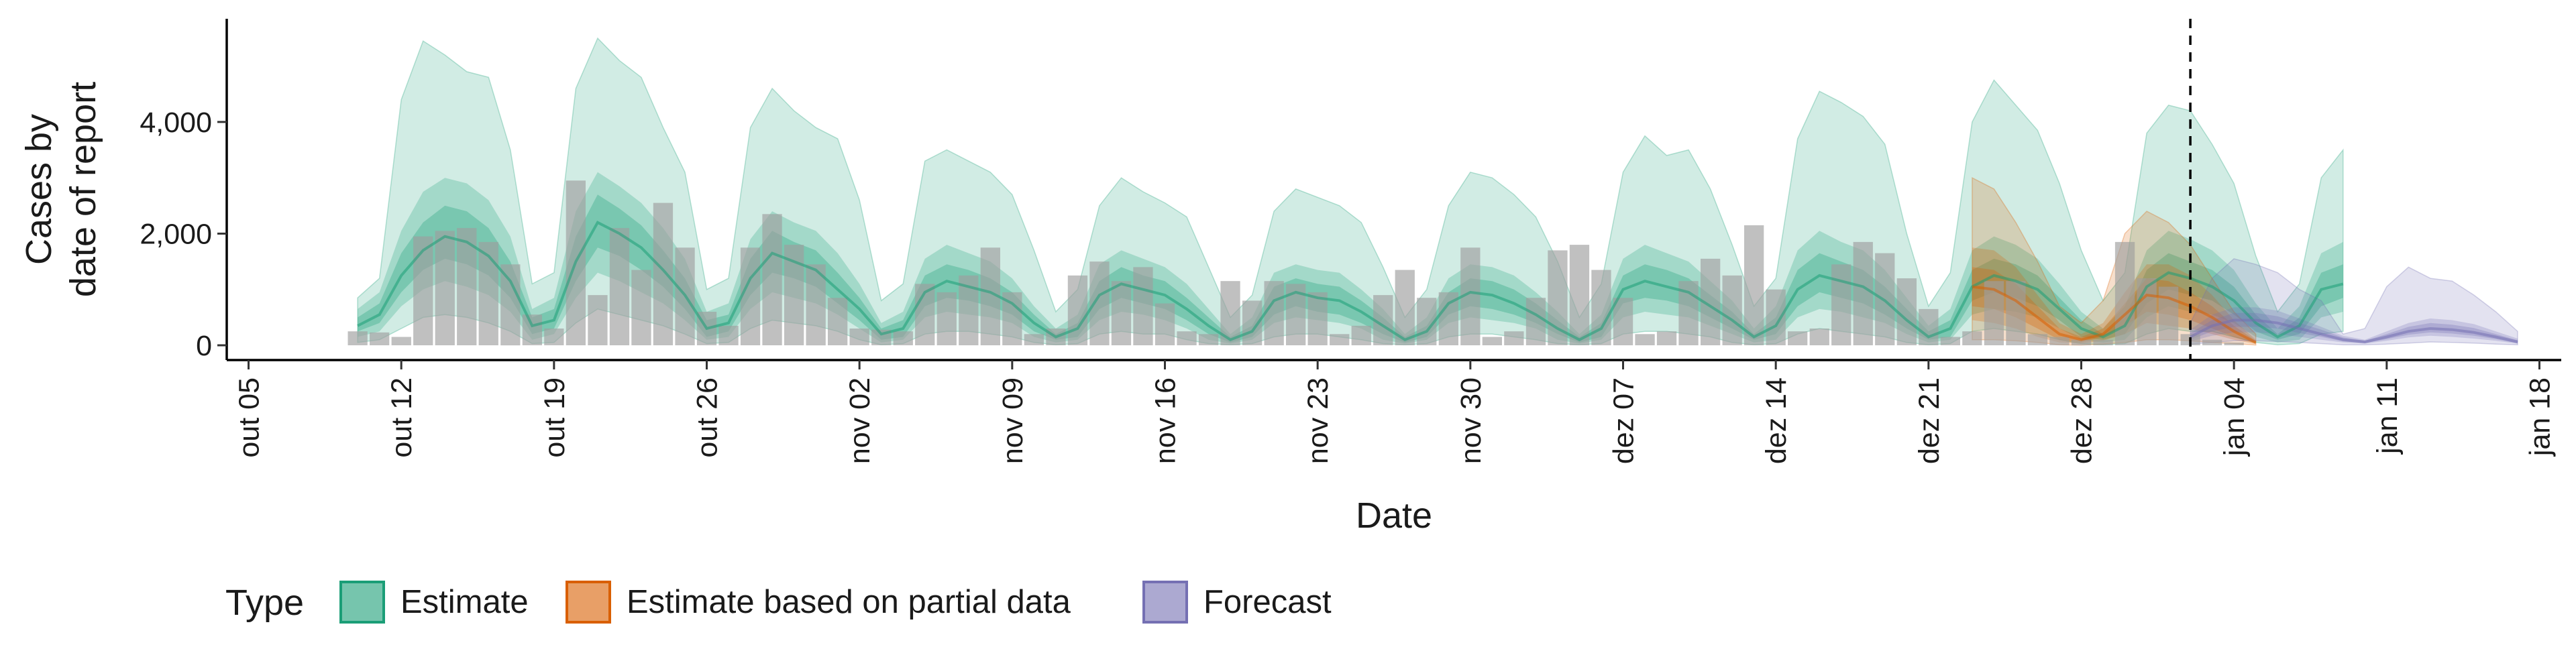 Image resolution: width=2576 pixels, height=647 pixels. Describe the element at coordinates (402, 417) in the screenshot. I see `x-tick-label: out 12` at that location.